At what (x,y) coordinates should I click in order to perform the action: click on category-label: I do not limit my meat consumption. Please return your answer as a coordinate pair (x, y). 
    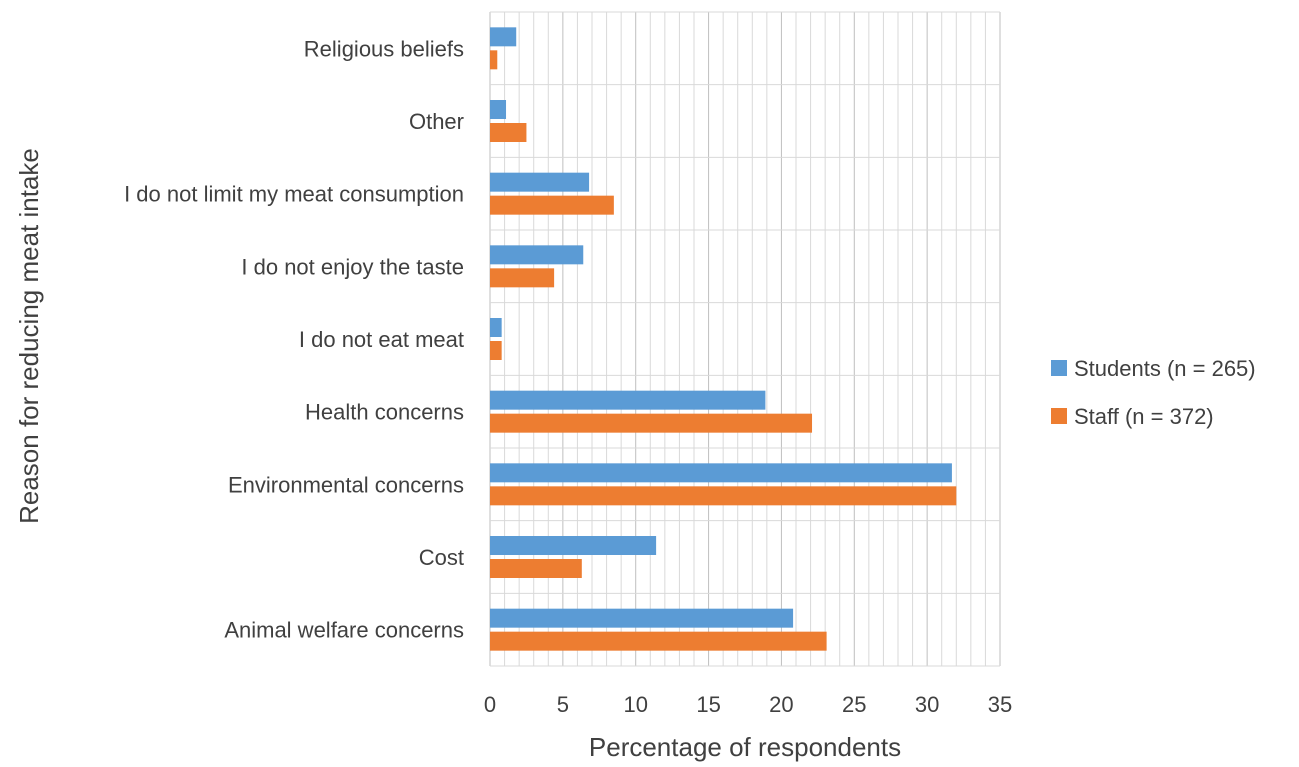
    Looking at the image, I should click on (294, 194).